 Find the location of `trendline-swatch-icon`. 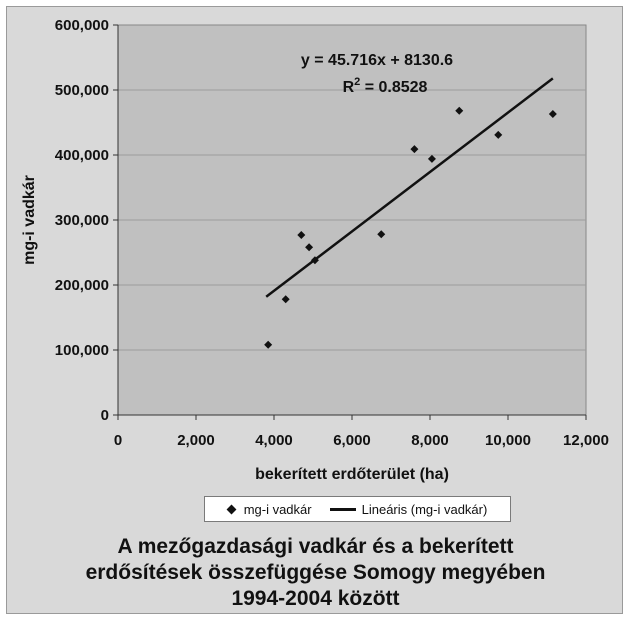

trendline-swatch-icon is located at coordinates (342, 509).